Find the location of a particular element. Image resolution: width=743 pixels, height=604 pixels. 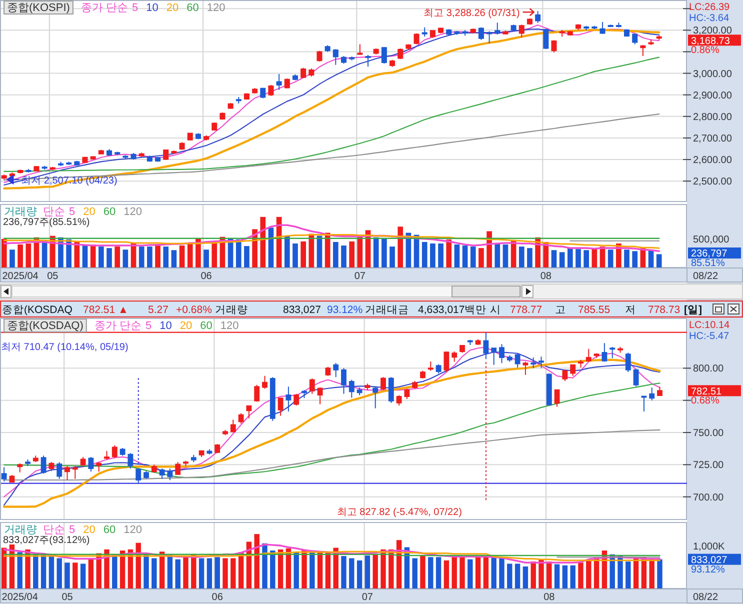

series-label: 60 is located at coordinates (109, 212).